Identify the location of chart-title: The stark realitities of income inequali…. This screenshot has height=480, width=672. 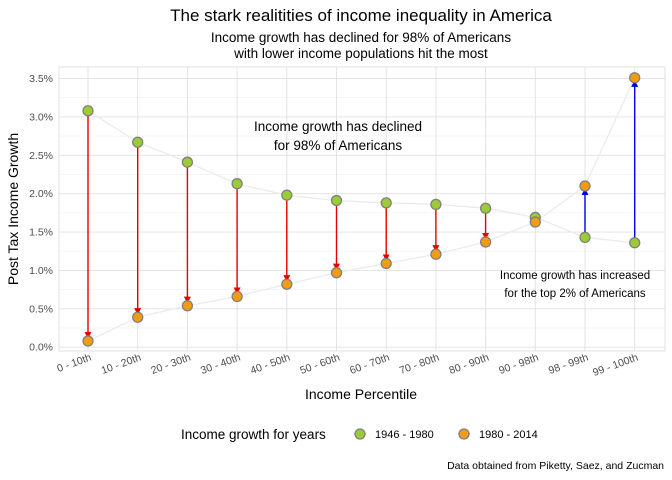
(361, 15).